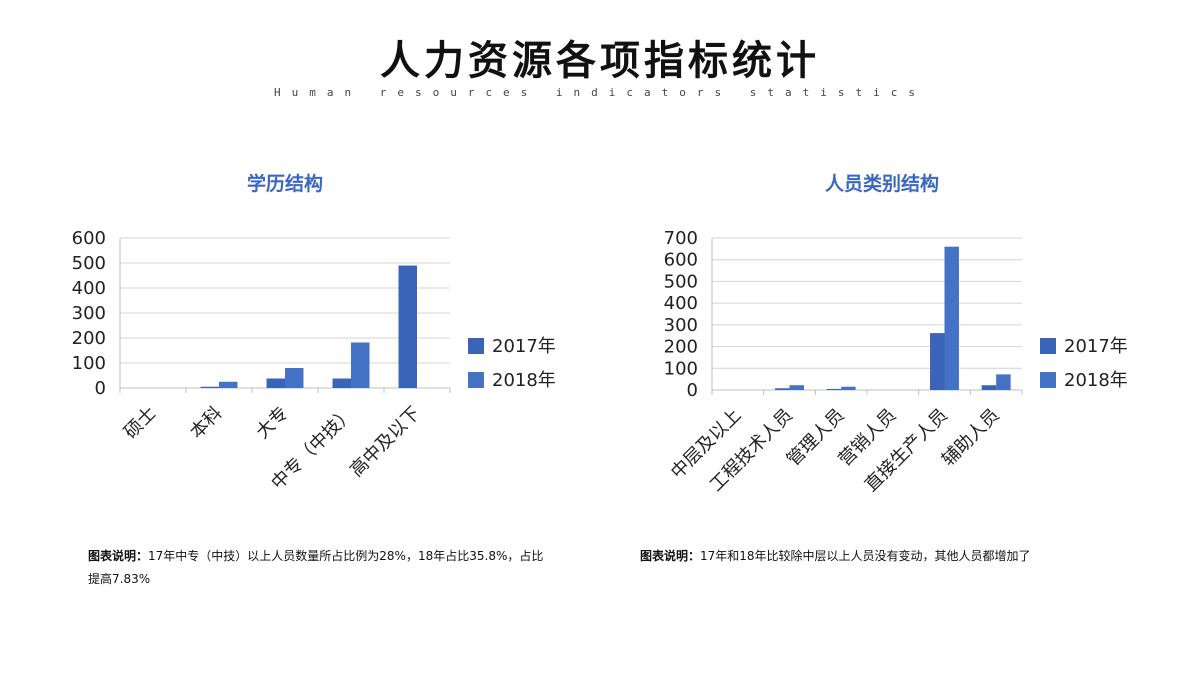 This screenshot has height=675, width=1200. Describe the element at coordinates (796, 387) in the screenshot. I see `bar-2018-工程技术人员` at that location.